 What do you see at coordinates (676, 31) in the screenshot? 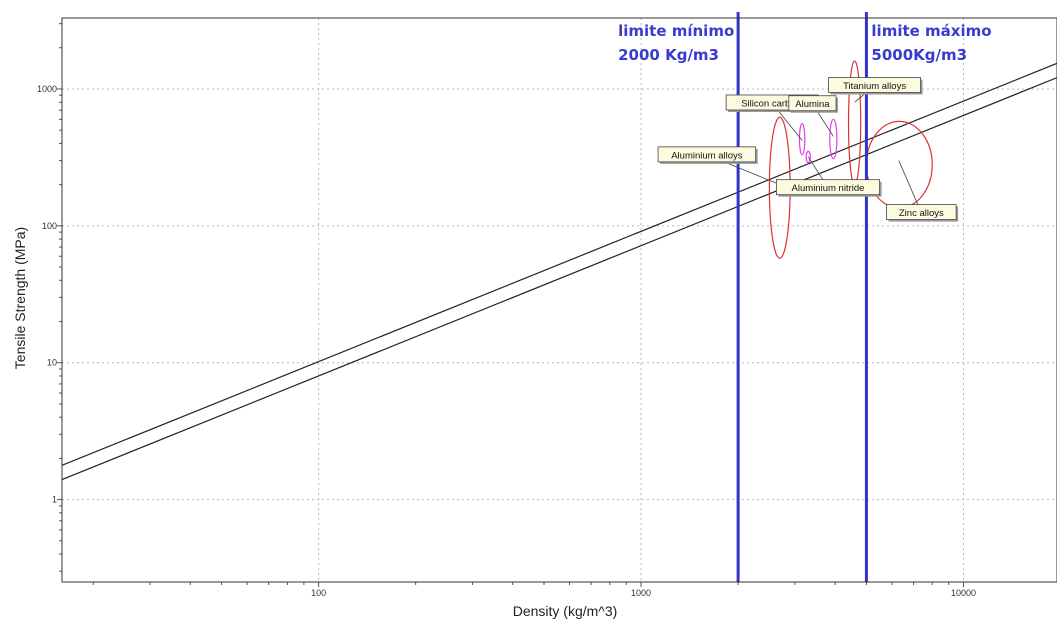
I see `limit-label: limite mínimo` at bounding box center [676, 31].